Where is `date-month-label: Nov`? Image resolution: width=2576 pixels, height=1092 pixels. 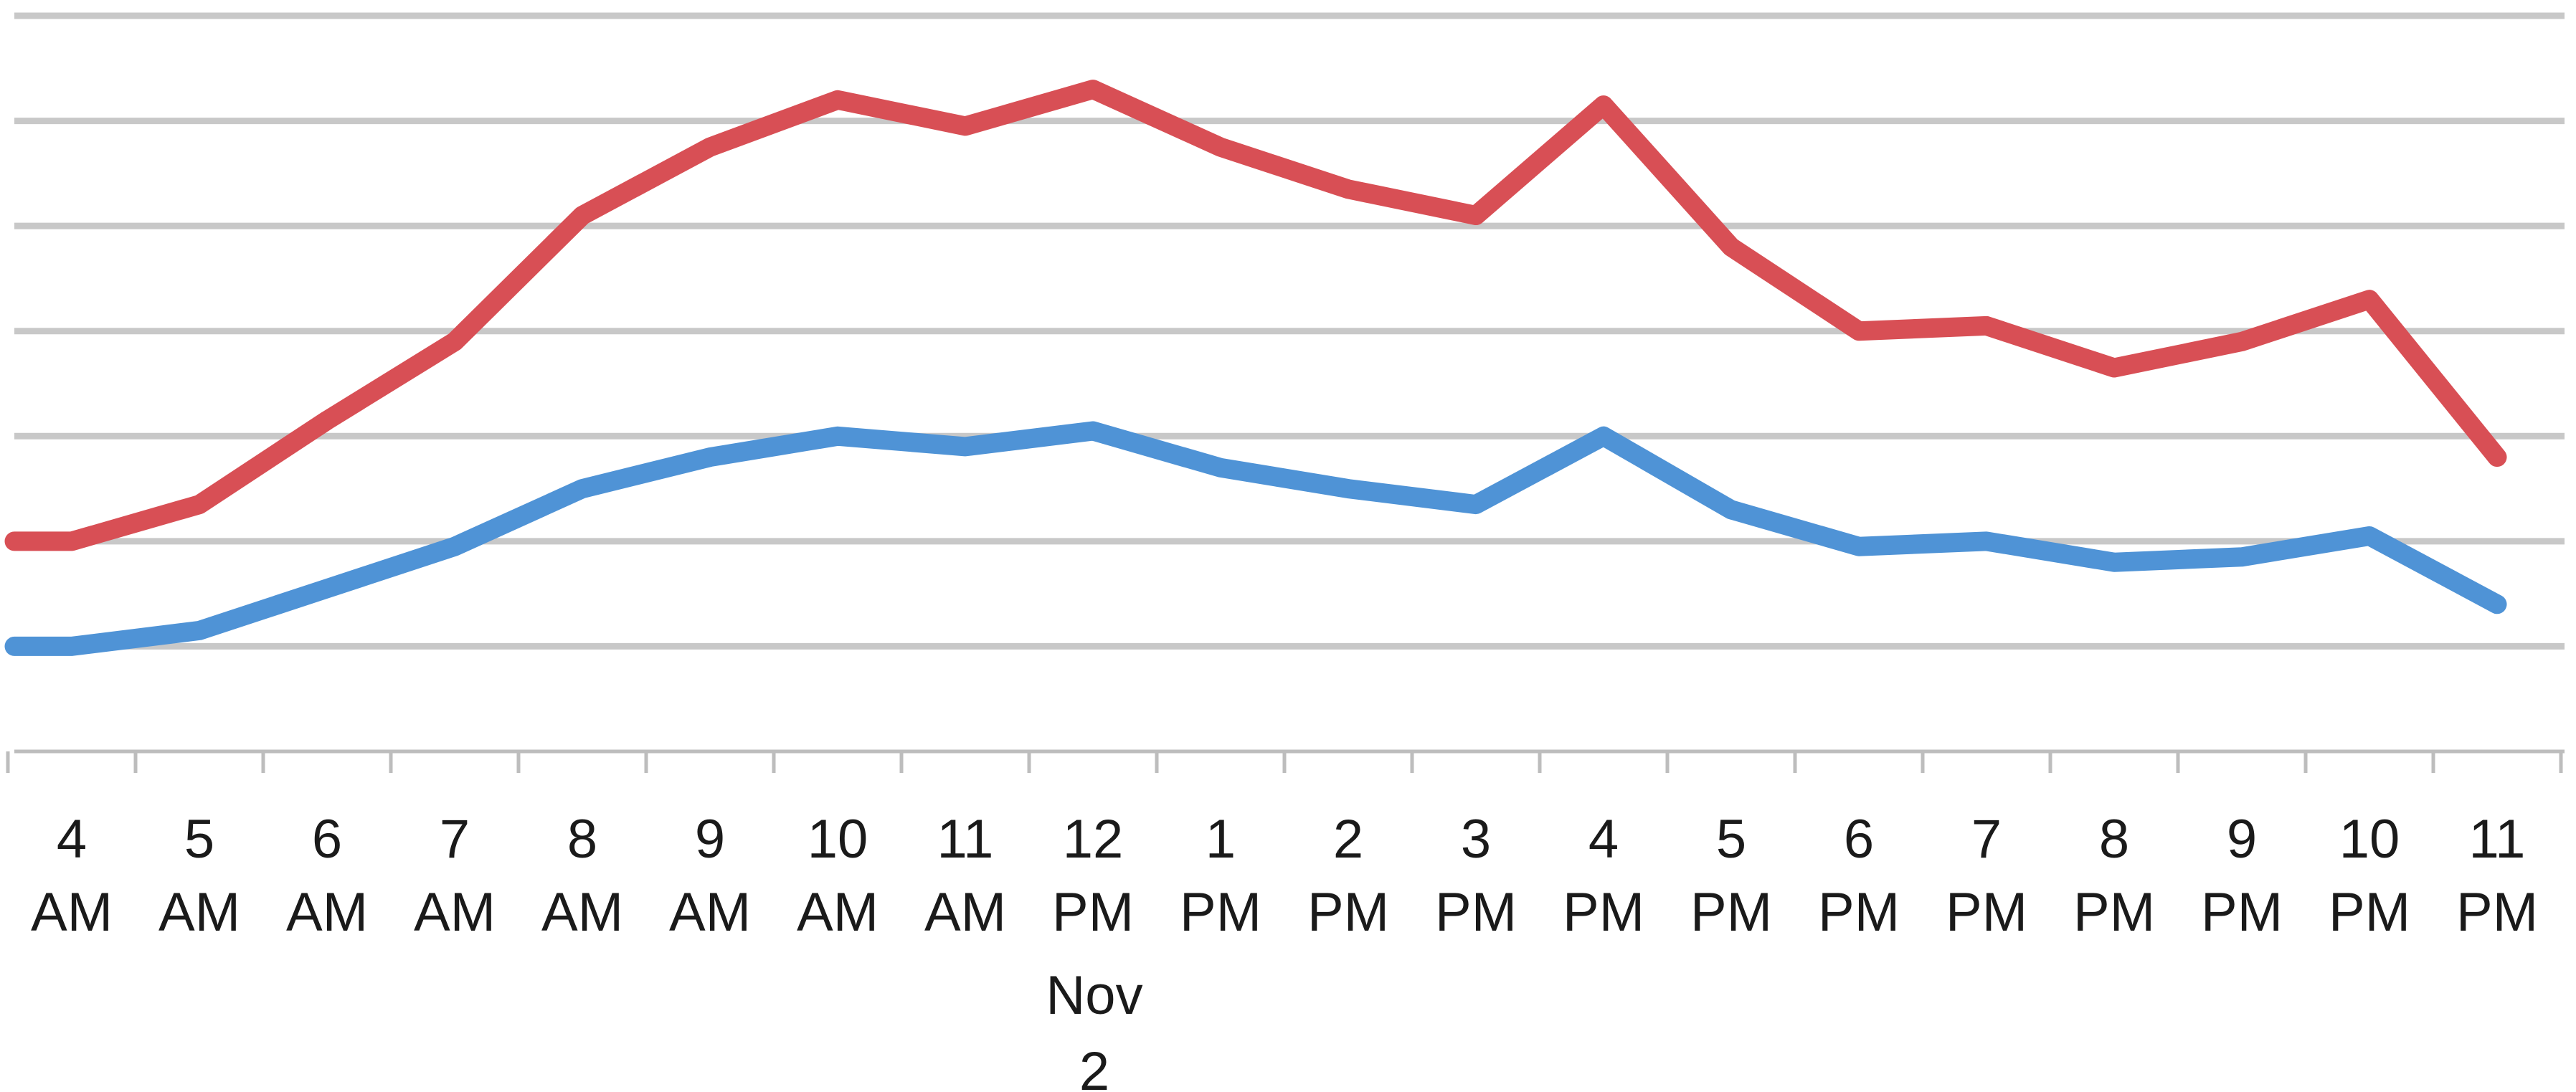 date-month-label: Nov is located at coordinates (1094, 995).